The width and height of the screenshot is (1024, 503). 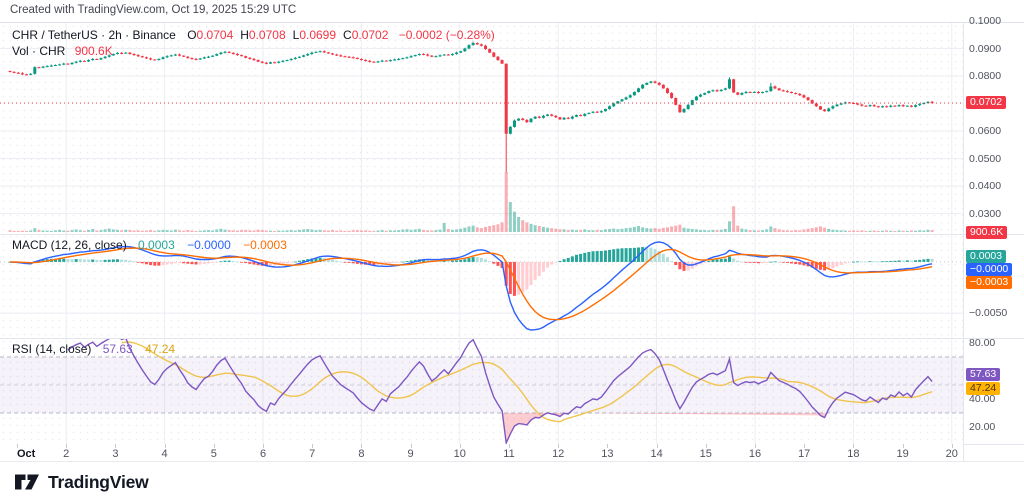 What do you see at coordinates (62, 51) in the screenshot?
I see `volume-legend: Vol · CHR 900.6K` at bounding box center [62, 51].